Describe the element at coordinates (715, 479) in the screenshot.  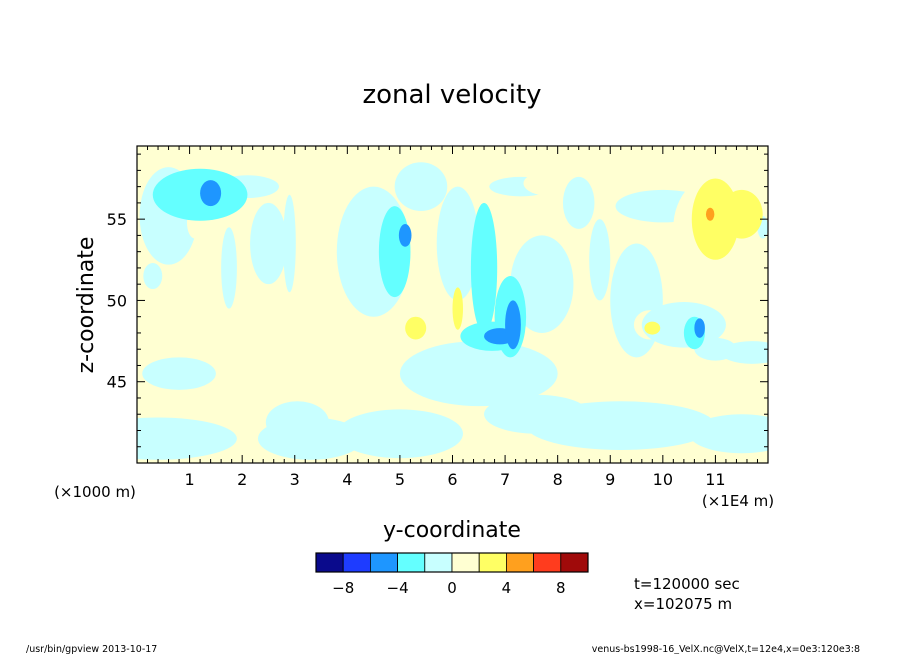
I see `x-tick-label: 11` at that location.